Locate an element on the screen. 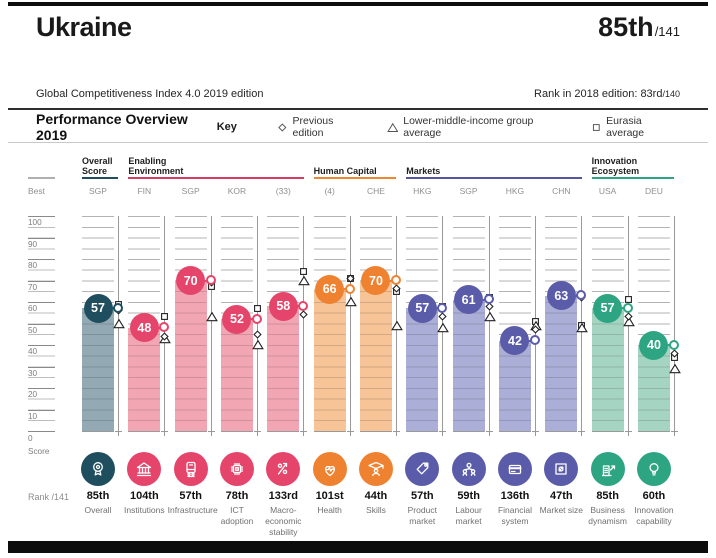 This screenshot has width=716, height=558. bar-ict-adoption is located at coordinates (236, 375).